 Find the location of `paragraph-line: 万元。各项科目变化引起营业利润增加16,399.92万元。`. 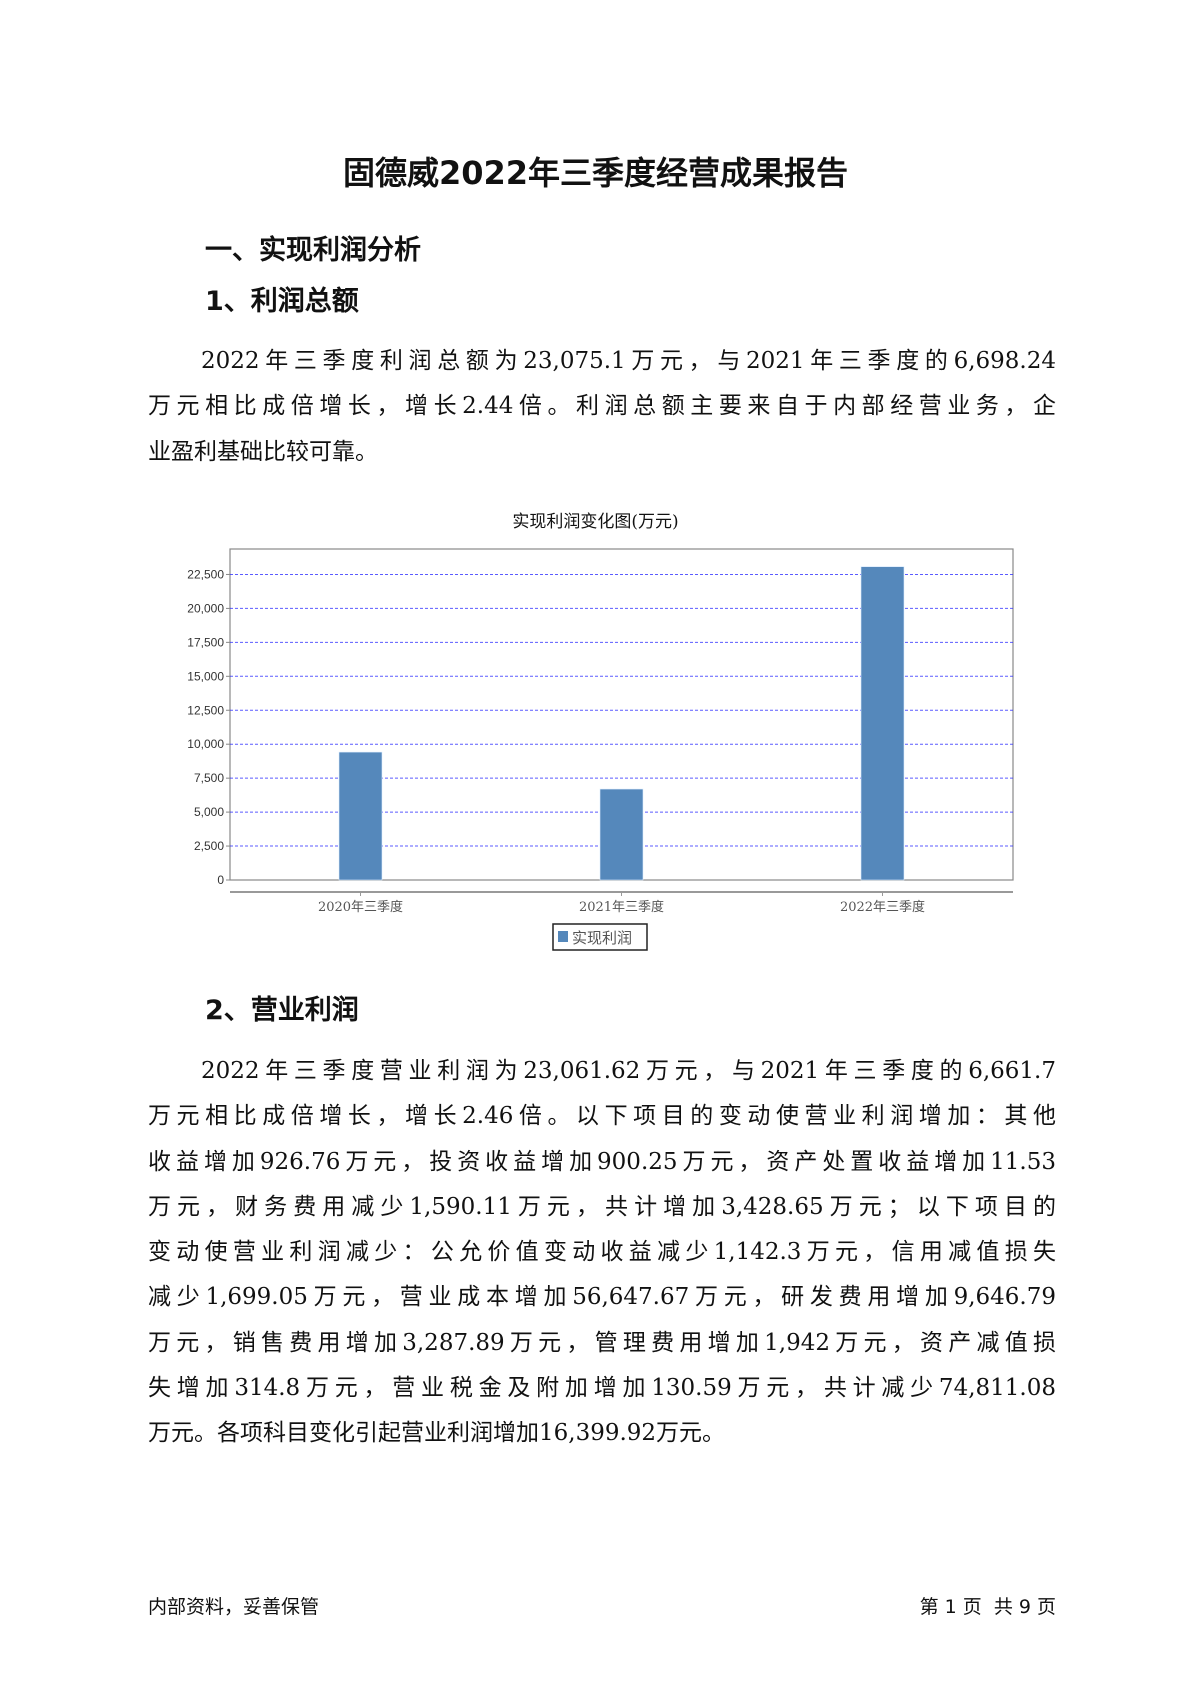

paragraph-line: 万元。各项科目变化引起营业利润增加16,399.92万元。 is located at coordinates (437, 1433).